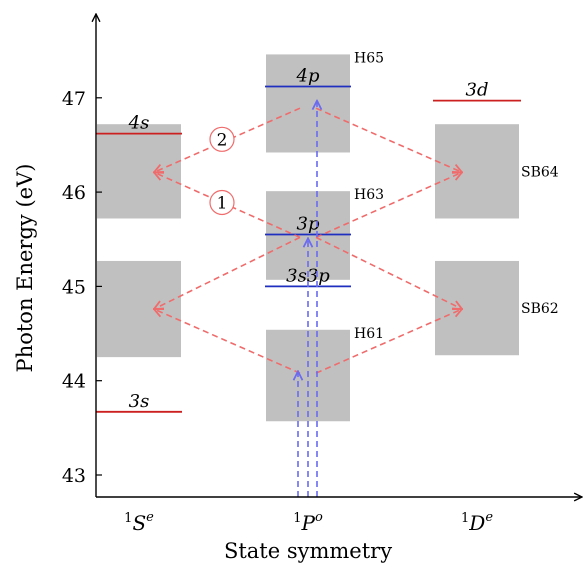 The image size is (584, 567). I want to click on energy-level-label: 3p, so click(308, 224).